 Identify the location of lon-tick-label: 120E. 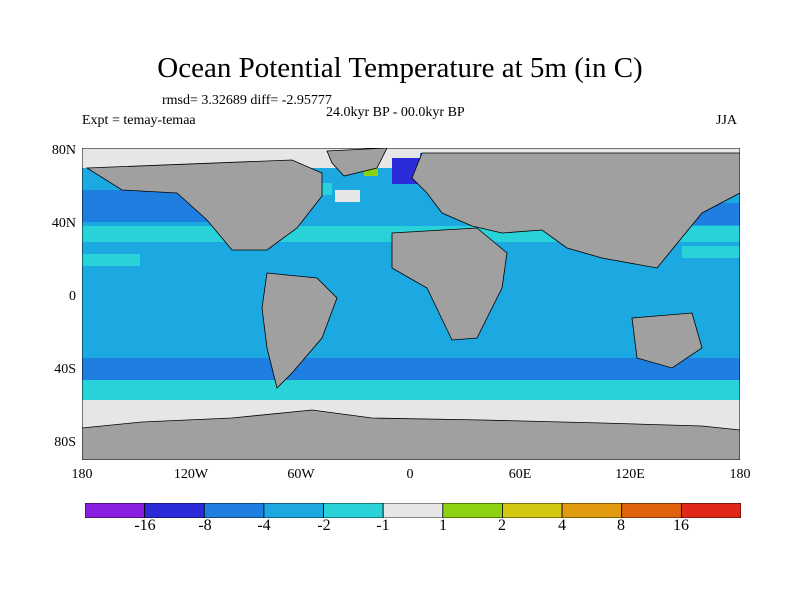
(630, 474).